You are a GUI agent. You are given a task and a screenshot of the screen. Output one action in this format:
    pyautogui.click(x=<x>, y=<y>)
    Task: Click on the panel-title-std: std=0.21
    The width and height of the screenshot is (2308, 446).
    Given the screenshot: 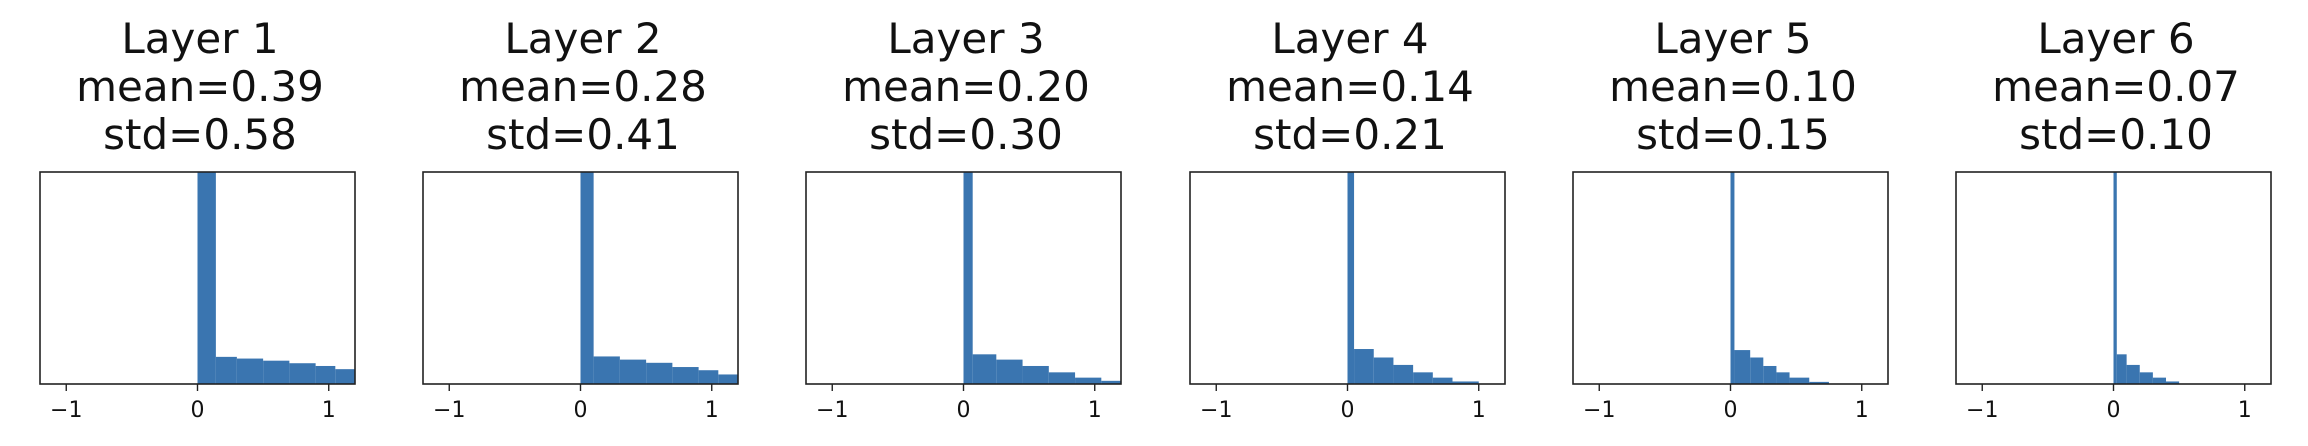 What is the action you would take?
    pyautogui.click(x=1350, y=134)
    